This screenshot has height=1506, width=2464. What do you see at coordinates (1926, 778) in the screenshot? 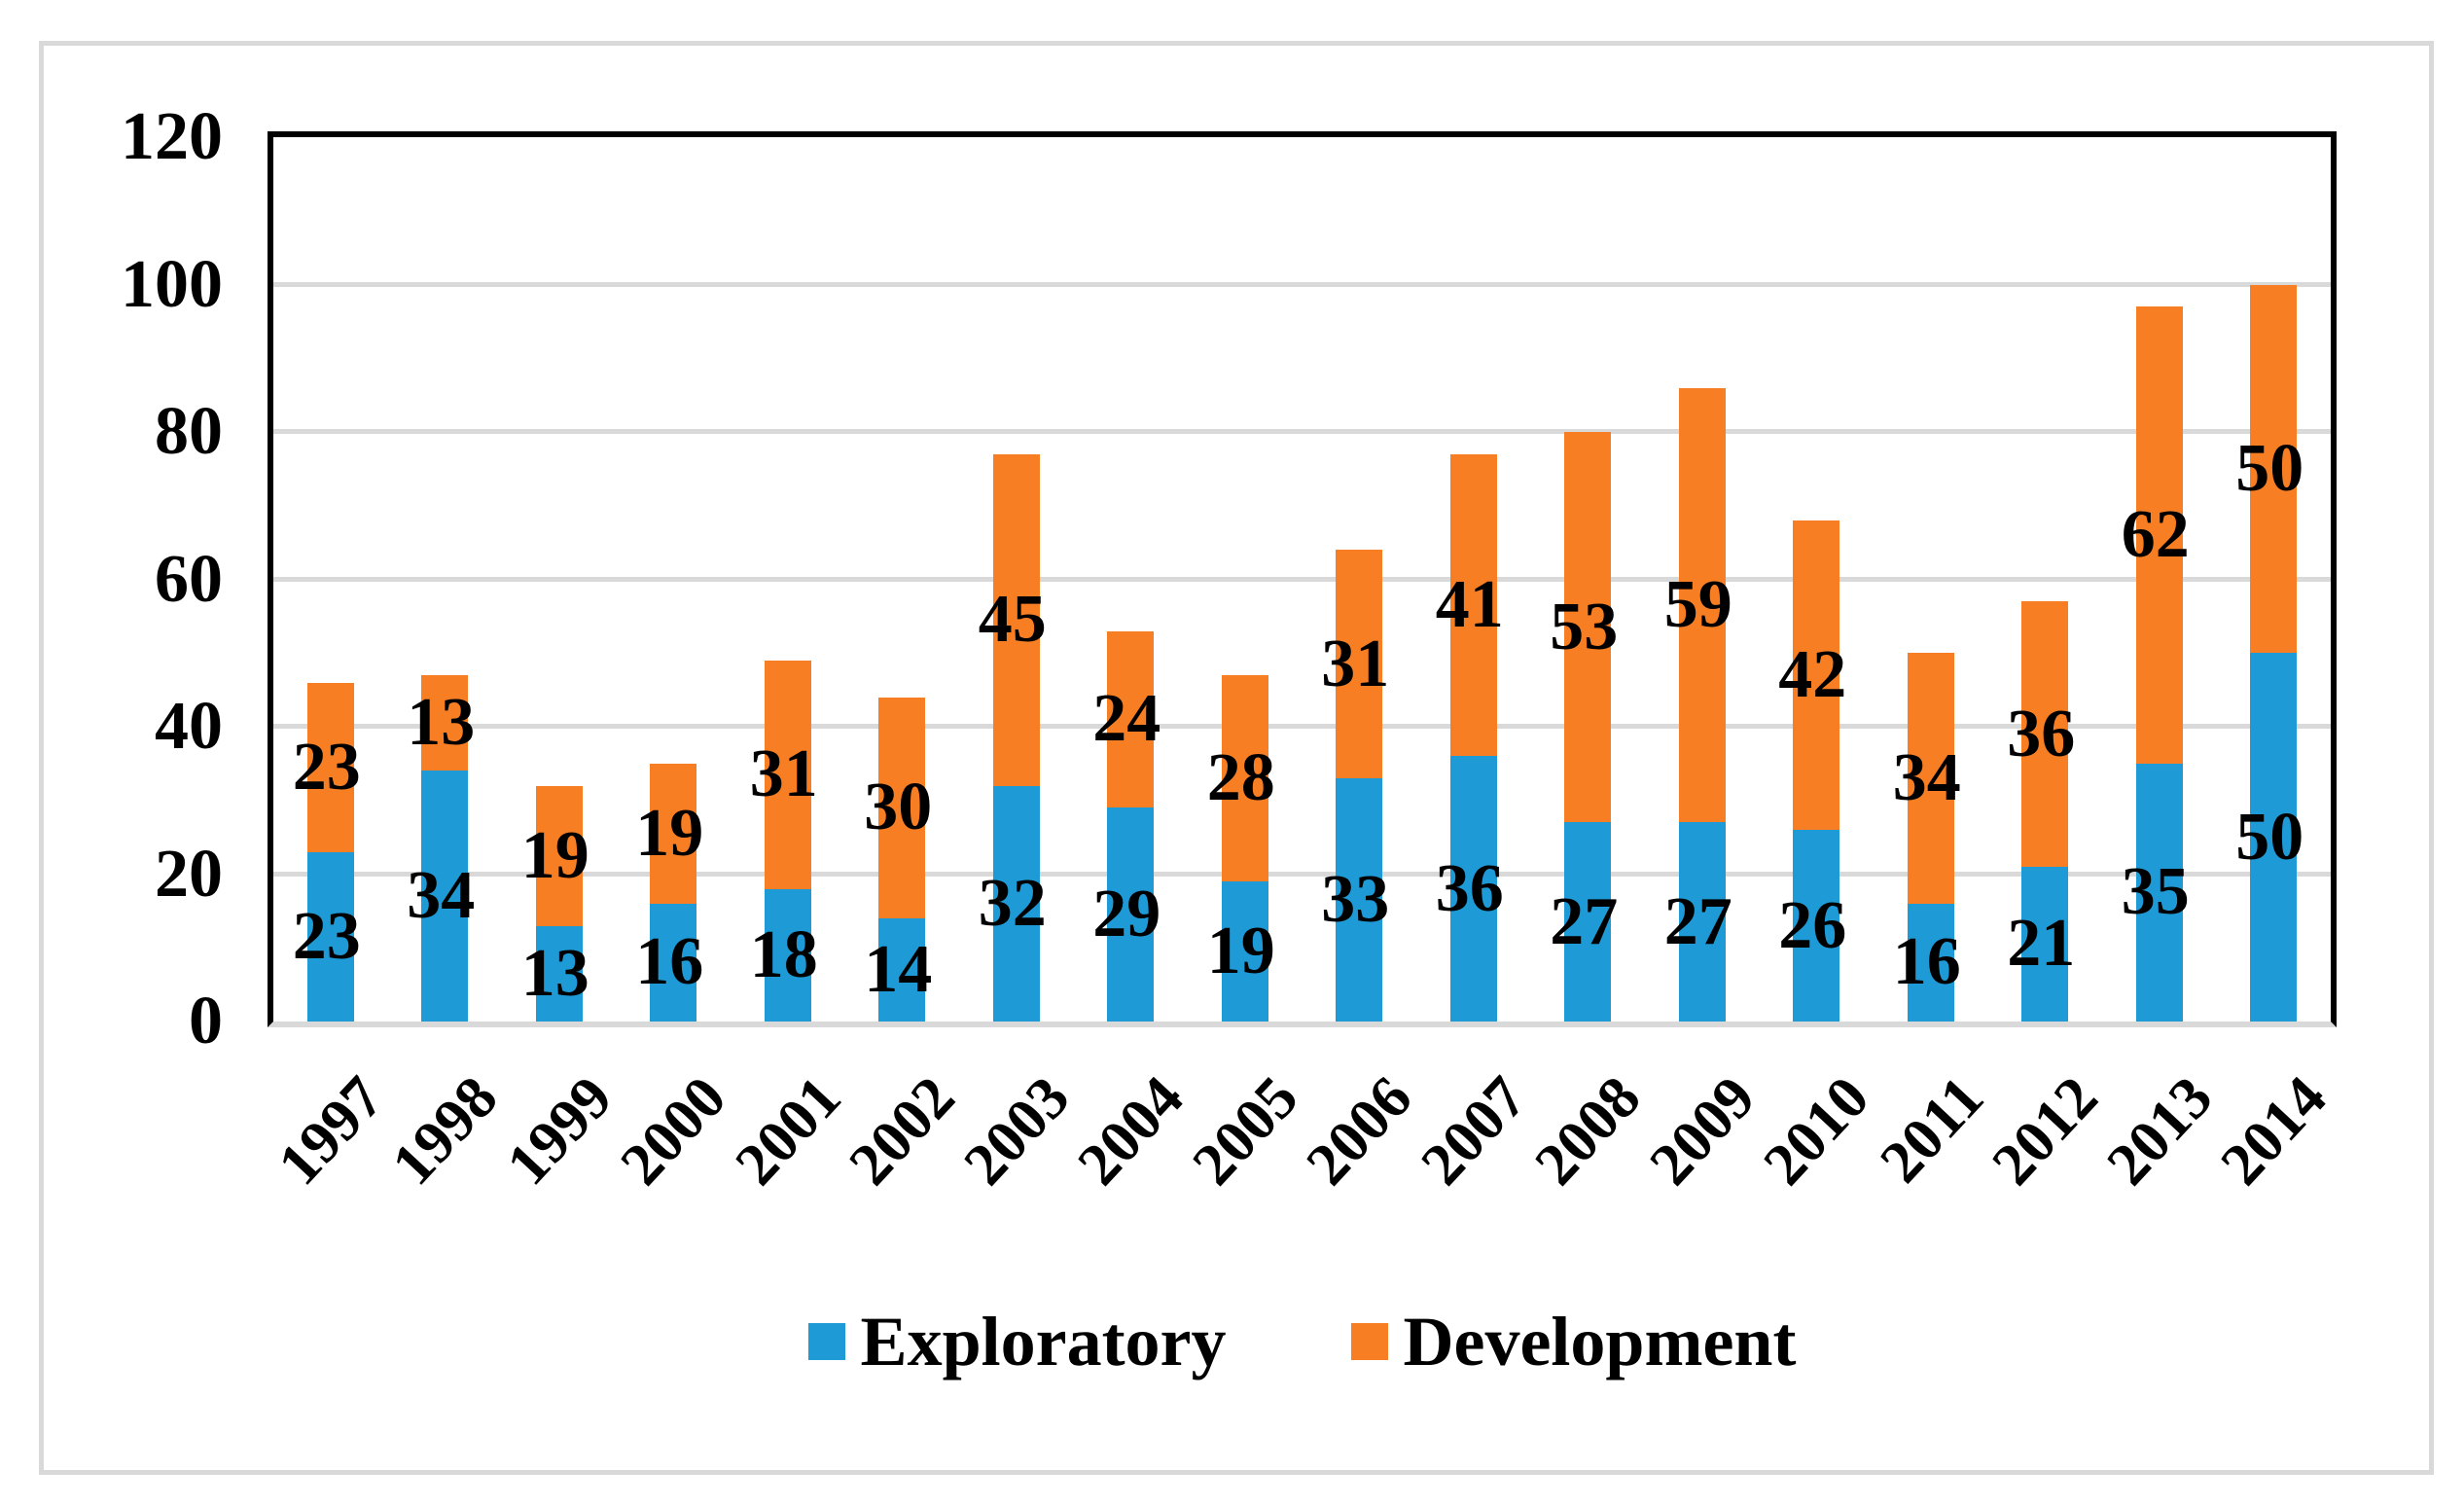
I see `data-label-development-2011: 34` at bounding box center [1926, 778].